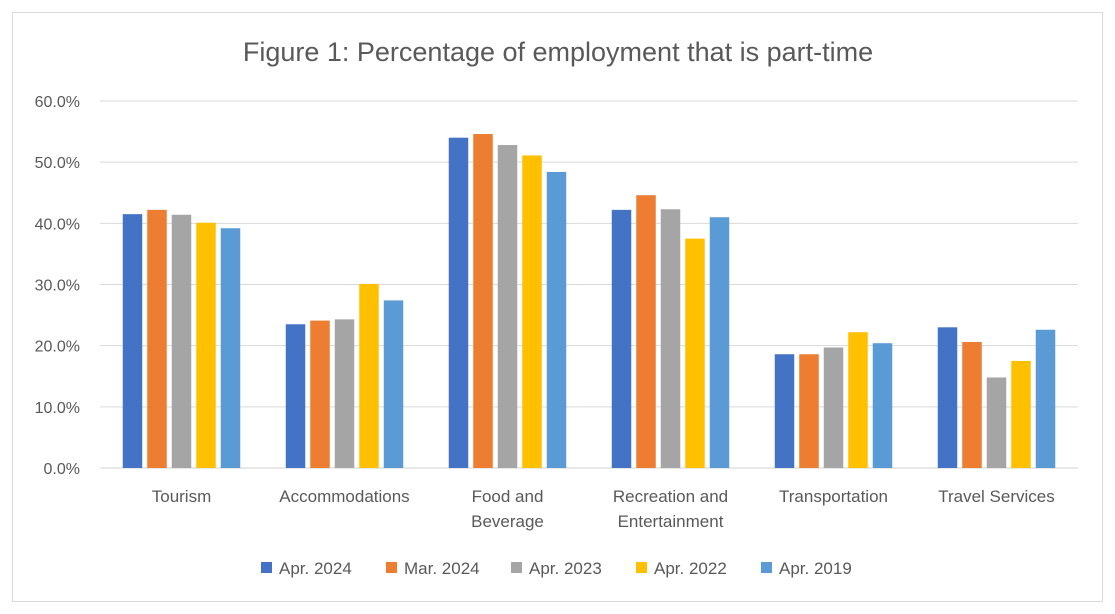 The height and width of the screenshot is (614, 1115). Describe the element at coordinates (815, 568) in the screenshot. I see `legend-label: Apr. 2019` at that location.